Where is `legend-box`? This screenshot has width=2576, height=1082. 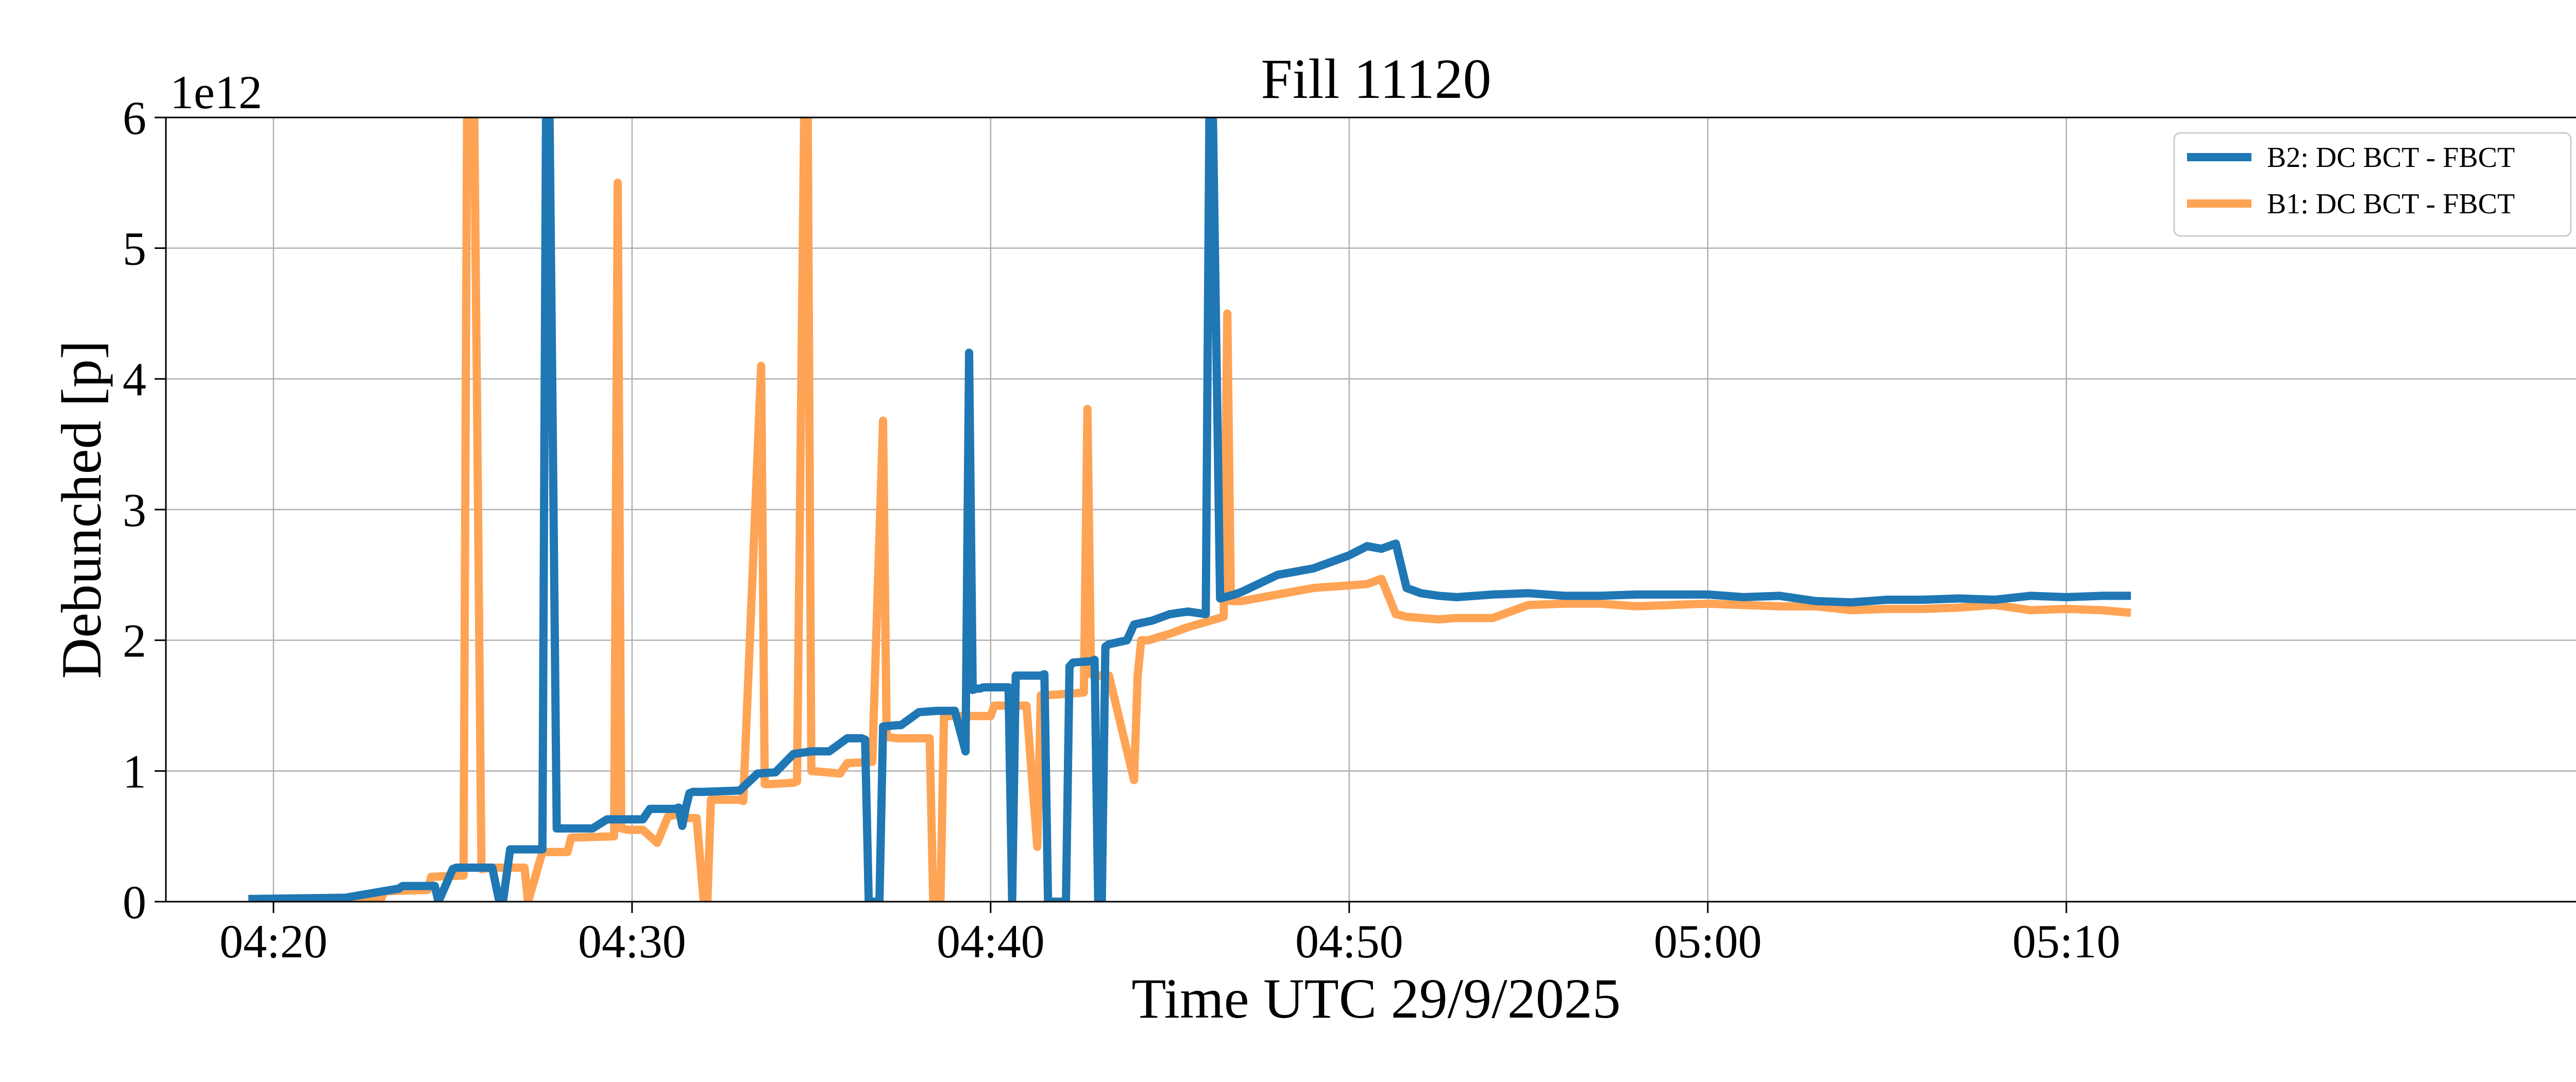 legend-box is located at coordinates (2372, 184).